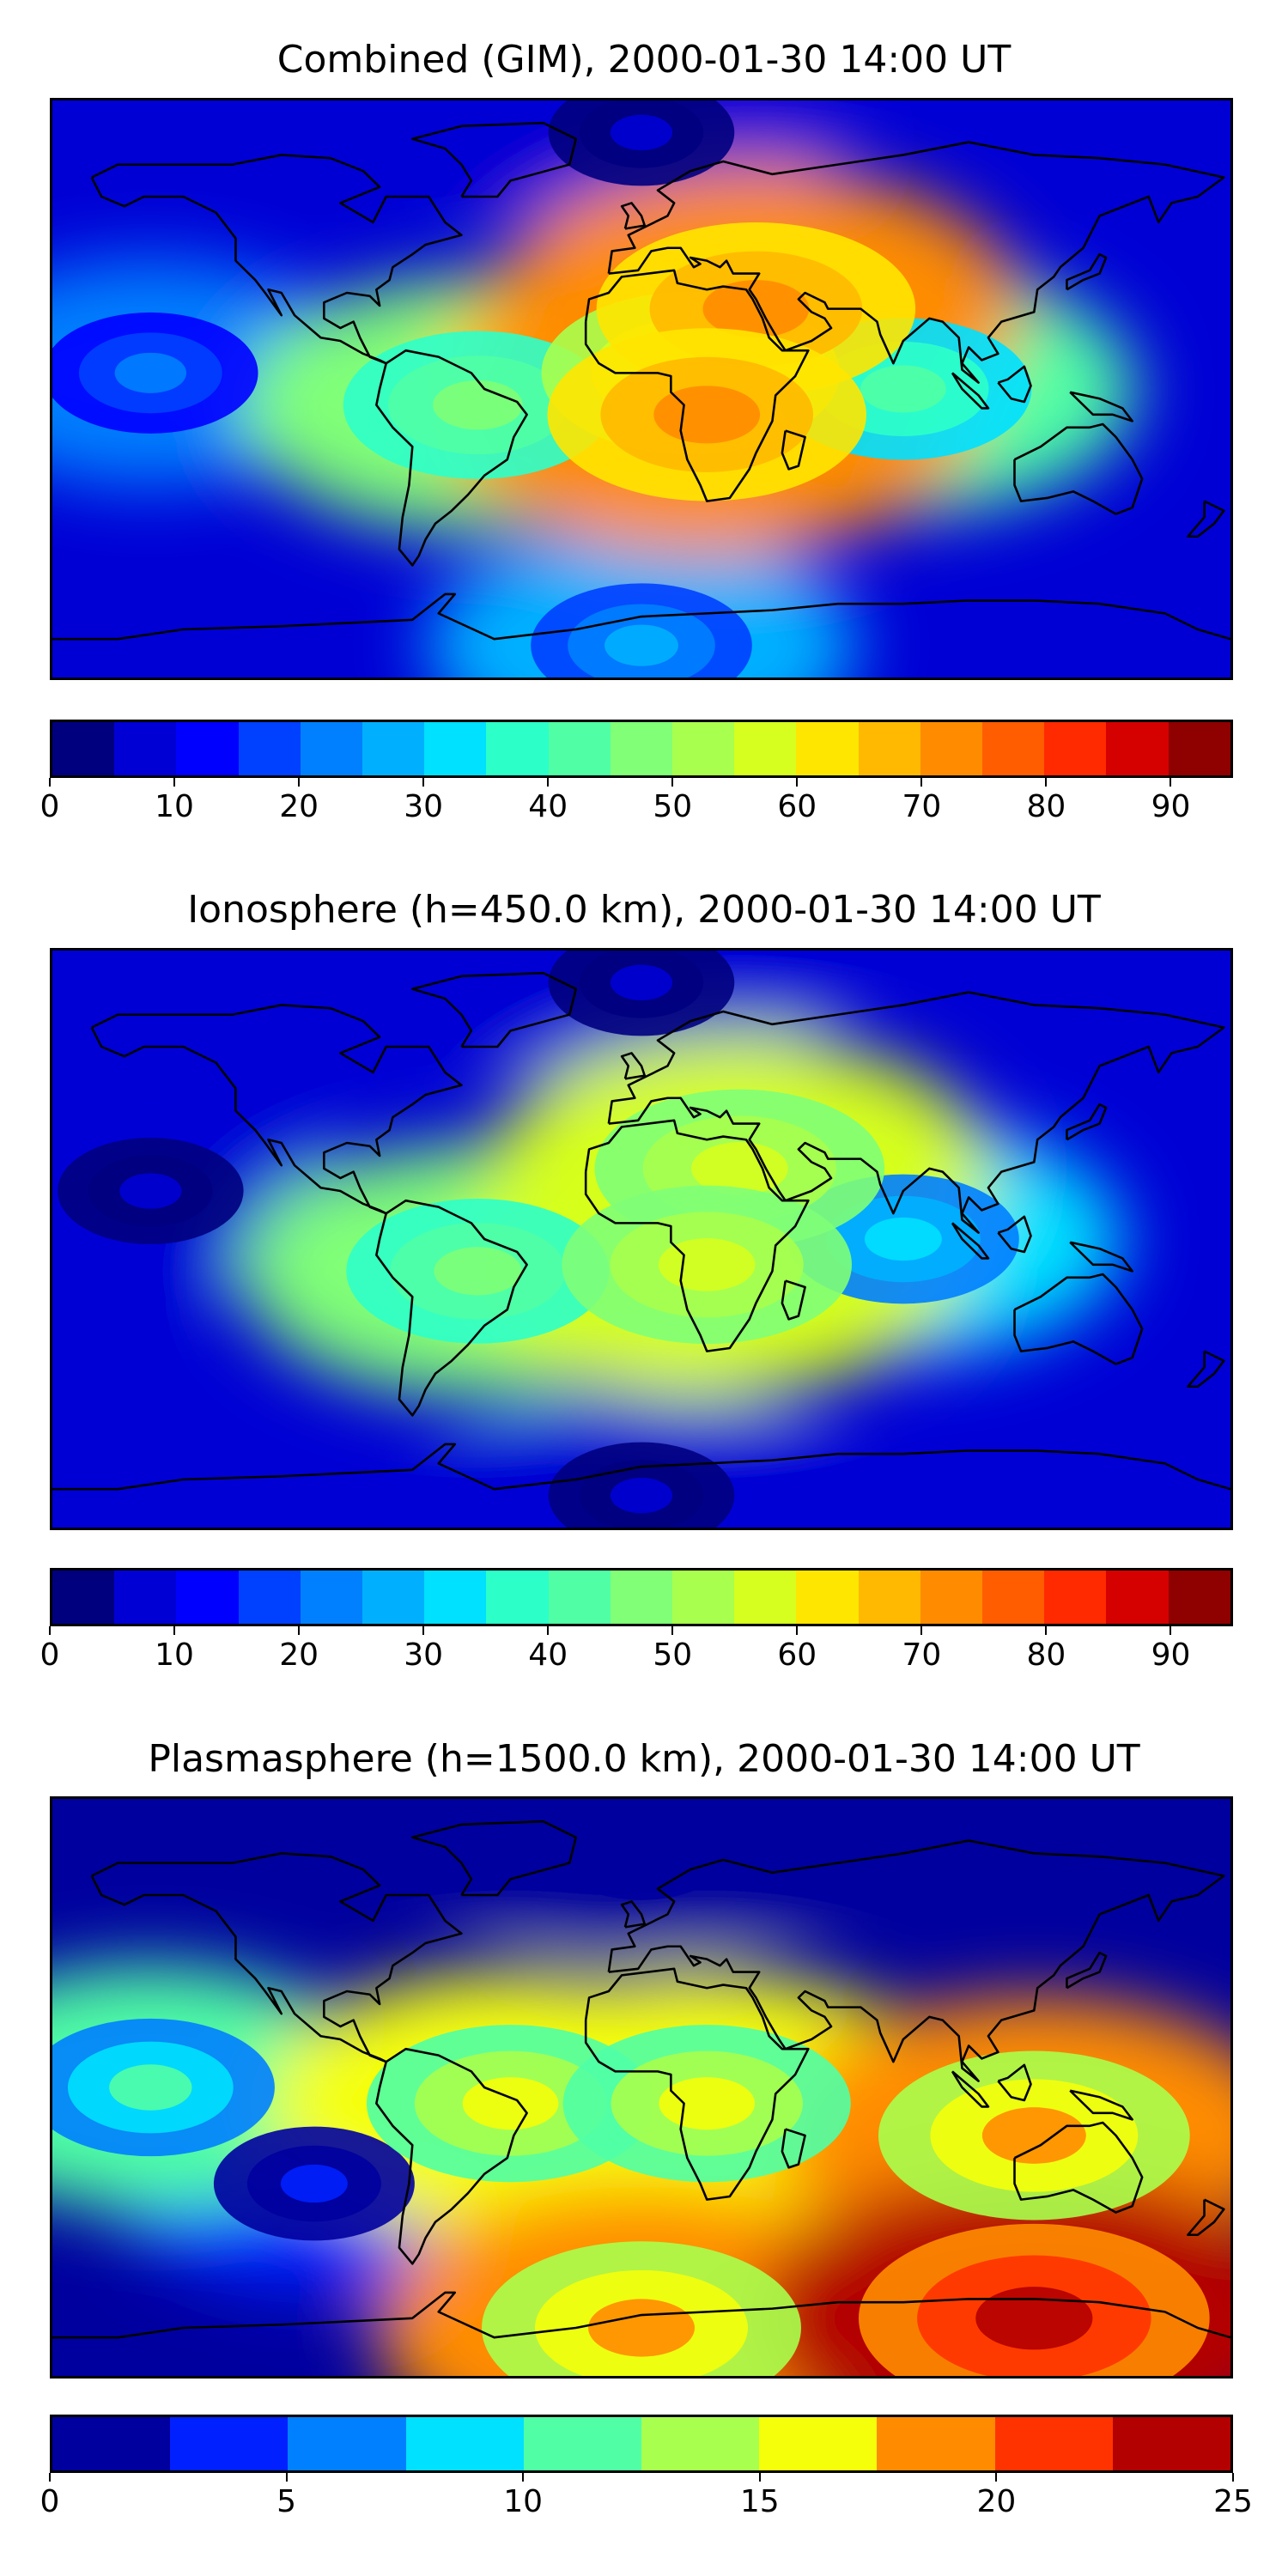  What do you see at coordinates (478, 405) in the screenshot?
I see `core-south-america` at bounding box center [478, 405].